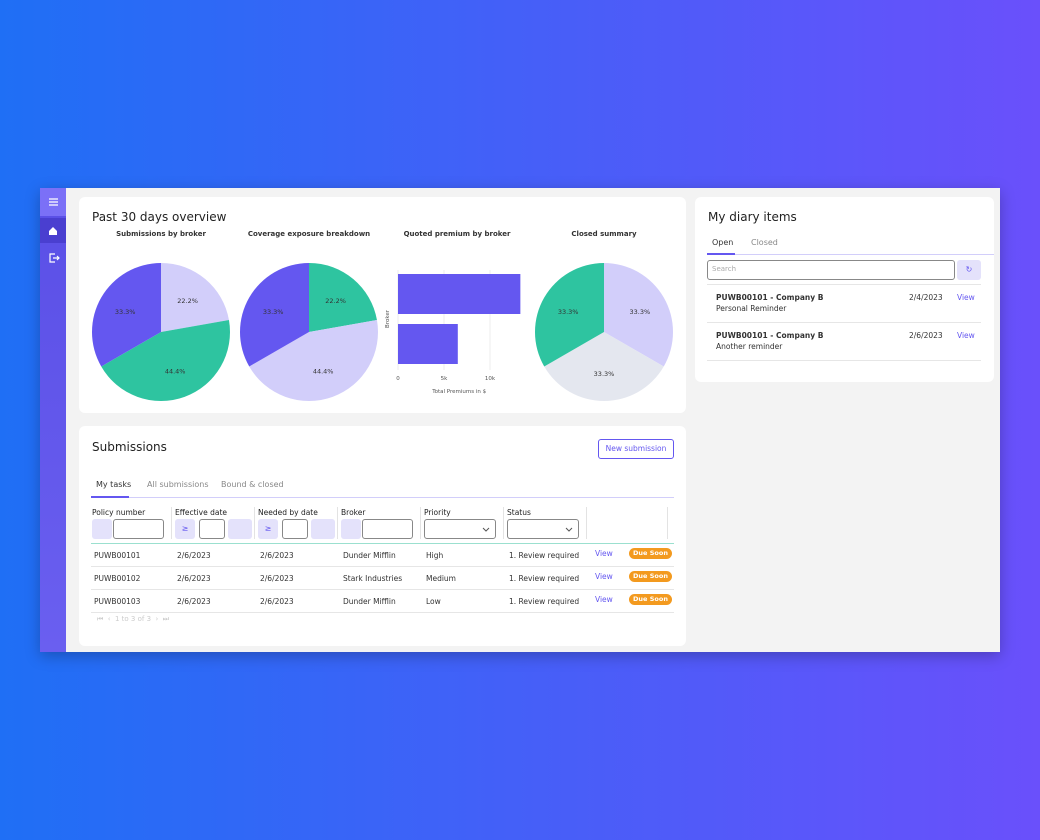 This screenshot has width=1040, height=840. I want to click on chart-title: Quoted premium by broker, so click(457, 234).